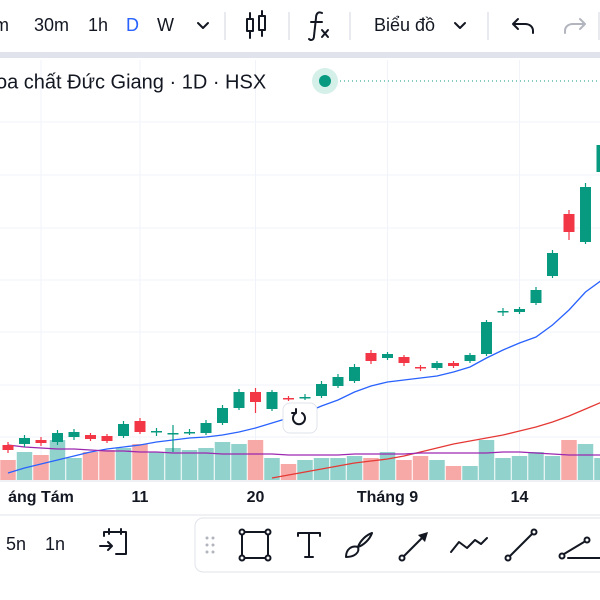 The height and width of the screenshot is (600, 600). What do you see at coordinates (51, 25) in the screenshot?
I see `interval: 30m` at bounding box center [51, 25].